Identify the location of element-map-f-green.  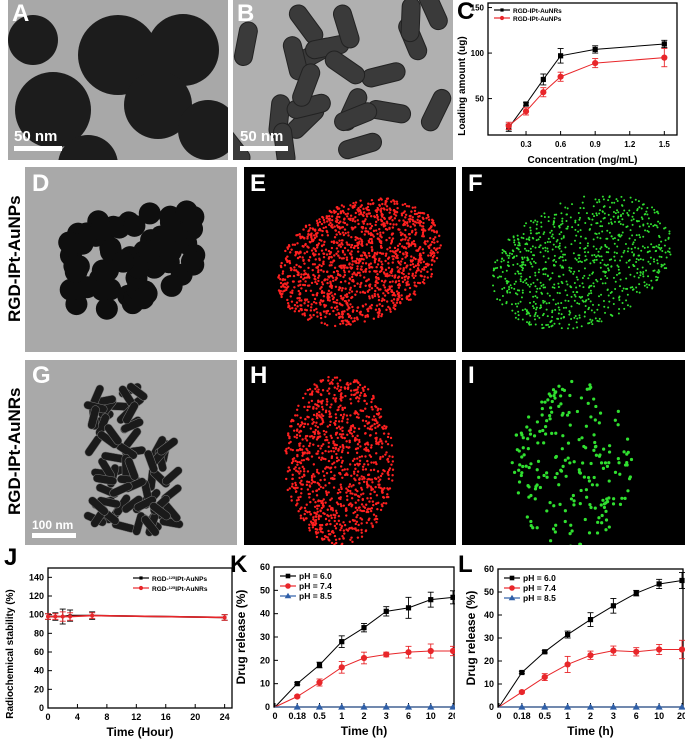
(573, 259).